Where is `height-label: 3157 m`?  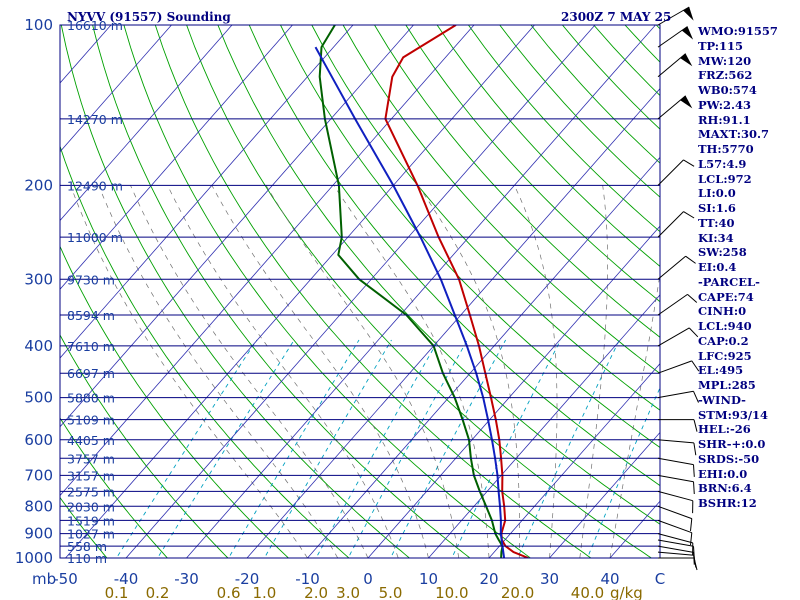 height-label: 3157 m is located at coordinates (91, 475).